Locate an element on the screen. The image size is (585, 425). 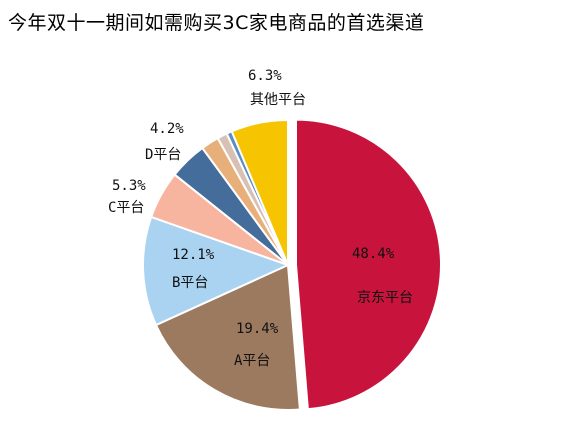
value-label-0: 48.4% is located at coordinates (373, 254).